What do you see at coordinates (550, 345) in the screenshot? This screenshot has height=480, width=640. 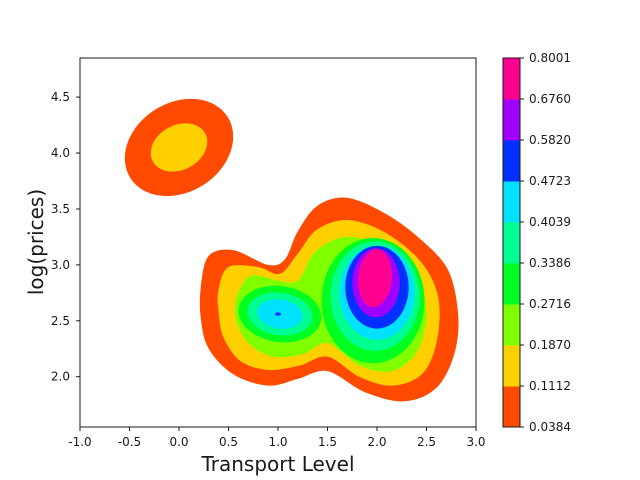 I see `colorbar-tick-label: 0.1870` at bounding box center [550, 345].